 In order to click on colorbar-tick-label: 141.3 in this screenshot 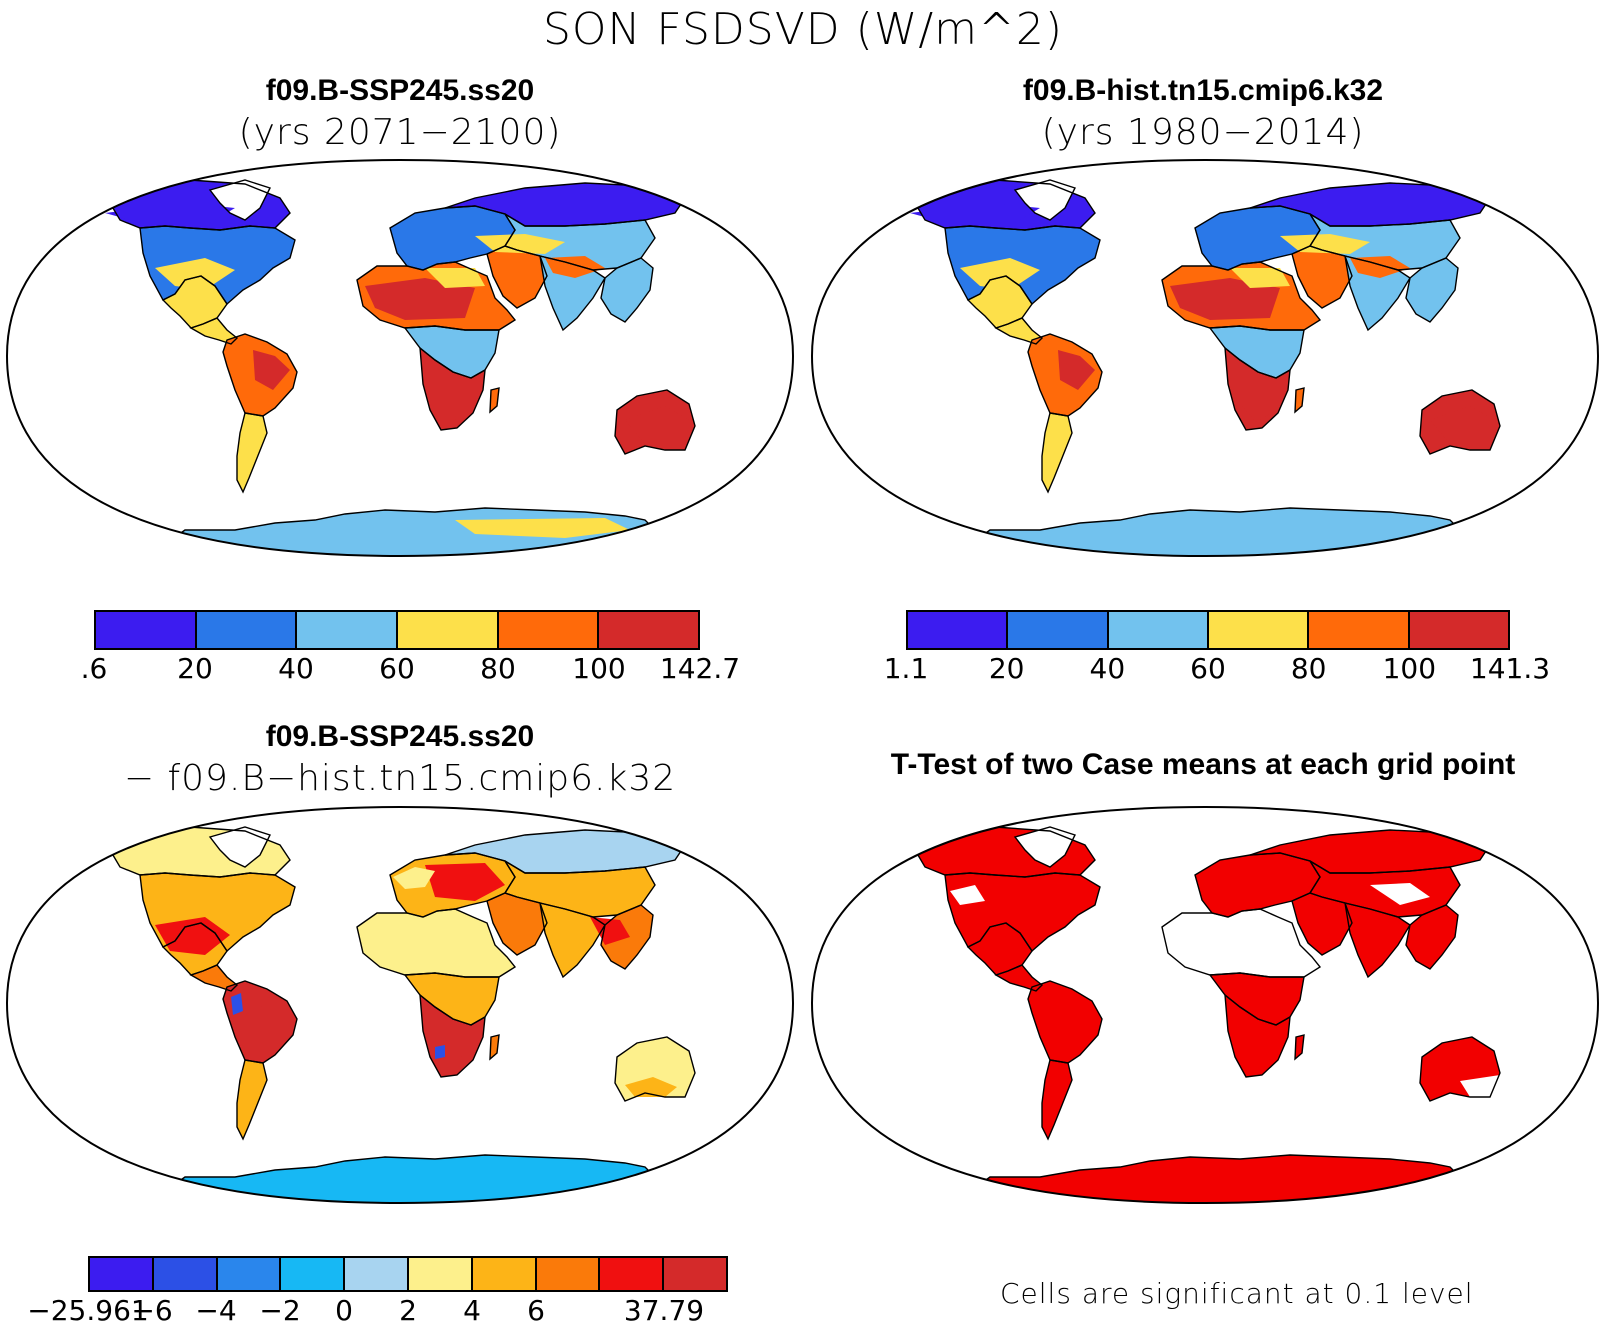, I will do `click(1510, 668)`.